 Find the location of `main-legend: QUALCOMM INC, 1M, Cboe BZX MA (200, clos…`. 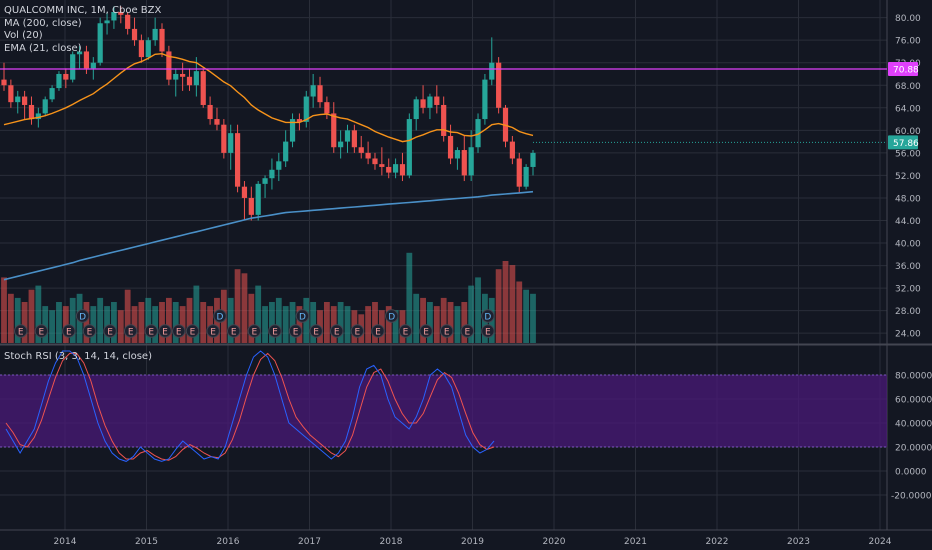

main-legend: QUALCOMM INC, 1M, Cboe BZX MA (200, clos… is located at coordinates (82, 30).